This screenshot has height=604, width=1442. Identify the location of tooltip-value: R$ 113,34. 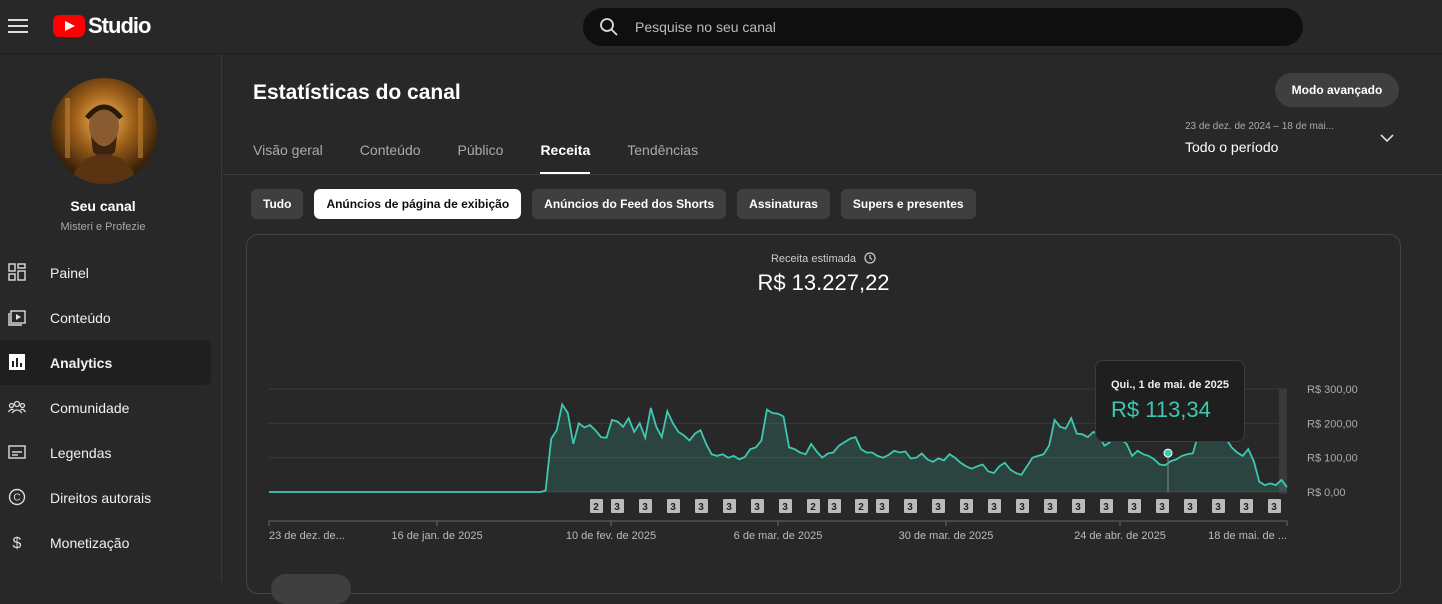
(1161, 409).